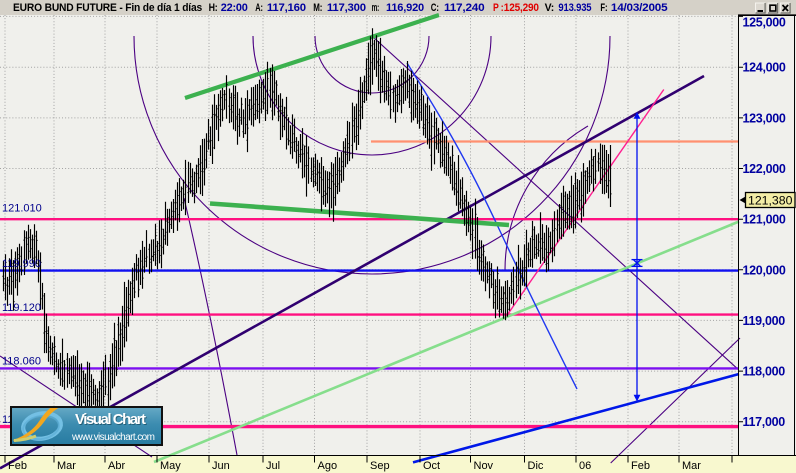 Image resolution: width=796 pixels, height=473 pixels. I want to click on svg-text: 117,000, so click(764, 422).